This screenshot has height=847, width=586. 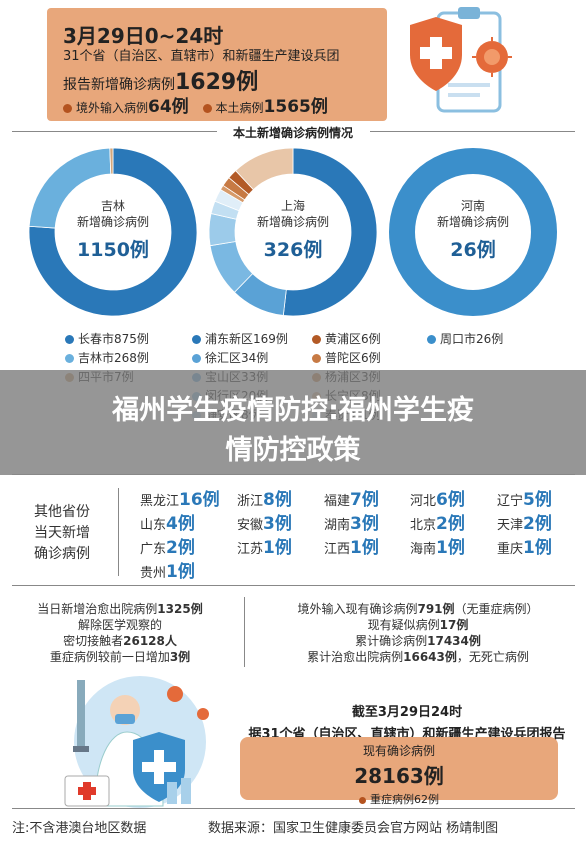 What do you see at coordinates (195, 104) in the screenshot?
I see `breakdown-line: 境外输入病例64例 本土病例1565例` at bounding box center [195, 104].